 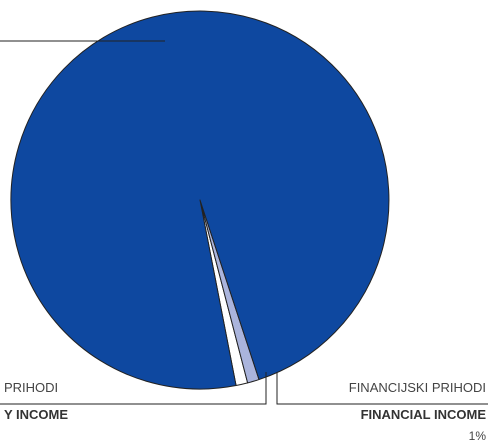 I want to click on label-main-en: Y INCOME, so click(x=36, y=414).